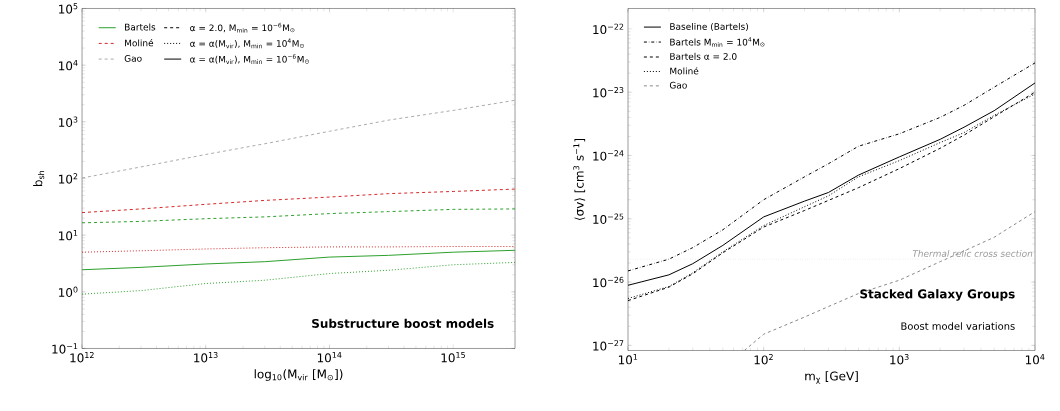 This screenshot has width=1060, height=411. I want to click on annotation: Stacked Galaxy Groups, so click(937, 294).